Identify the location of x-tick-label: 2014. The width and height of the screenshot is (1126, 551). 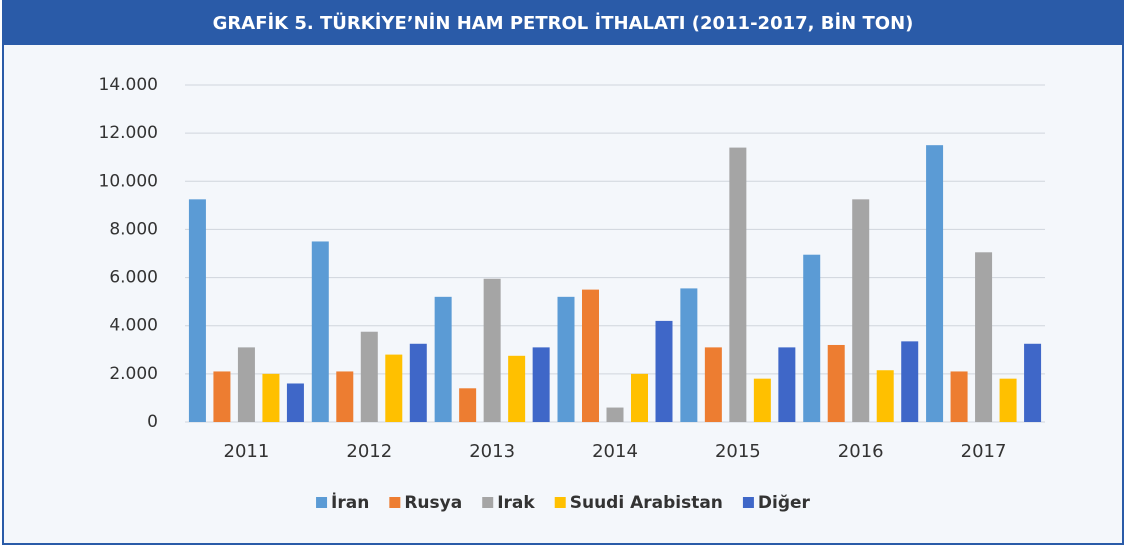
(615, 451).